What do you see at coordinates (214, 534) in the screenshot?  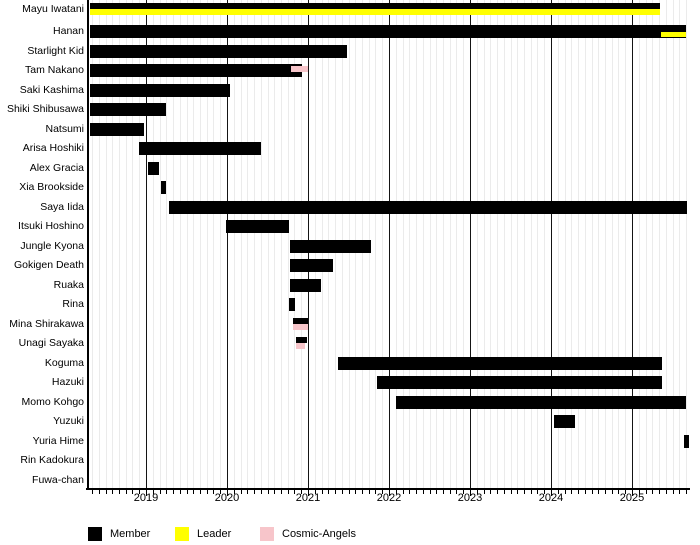 I see `legend-label-leader: Leader` at bounding box center [214, 534].